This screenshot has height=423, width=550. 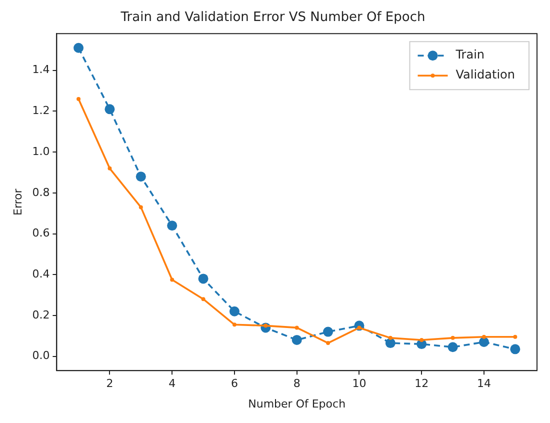 I want to click on y-tick-label: 0.2, so click(x=41, y=315).